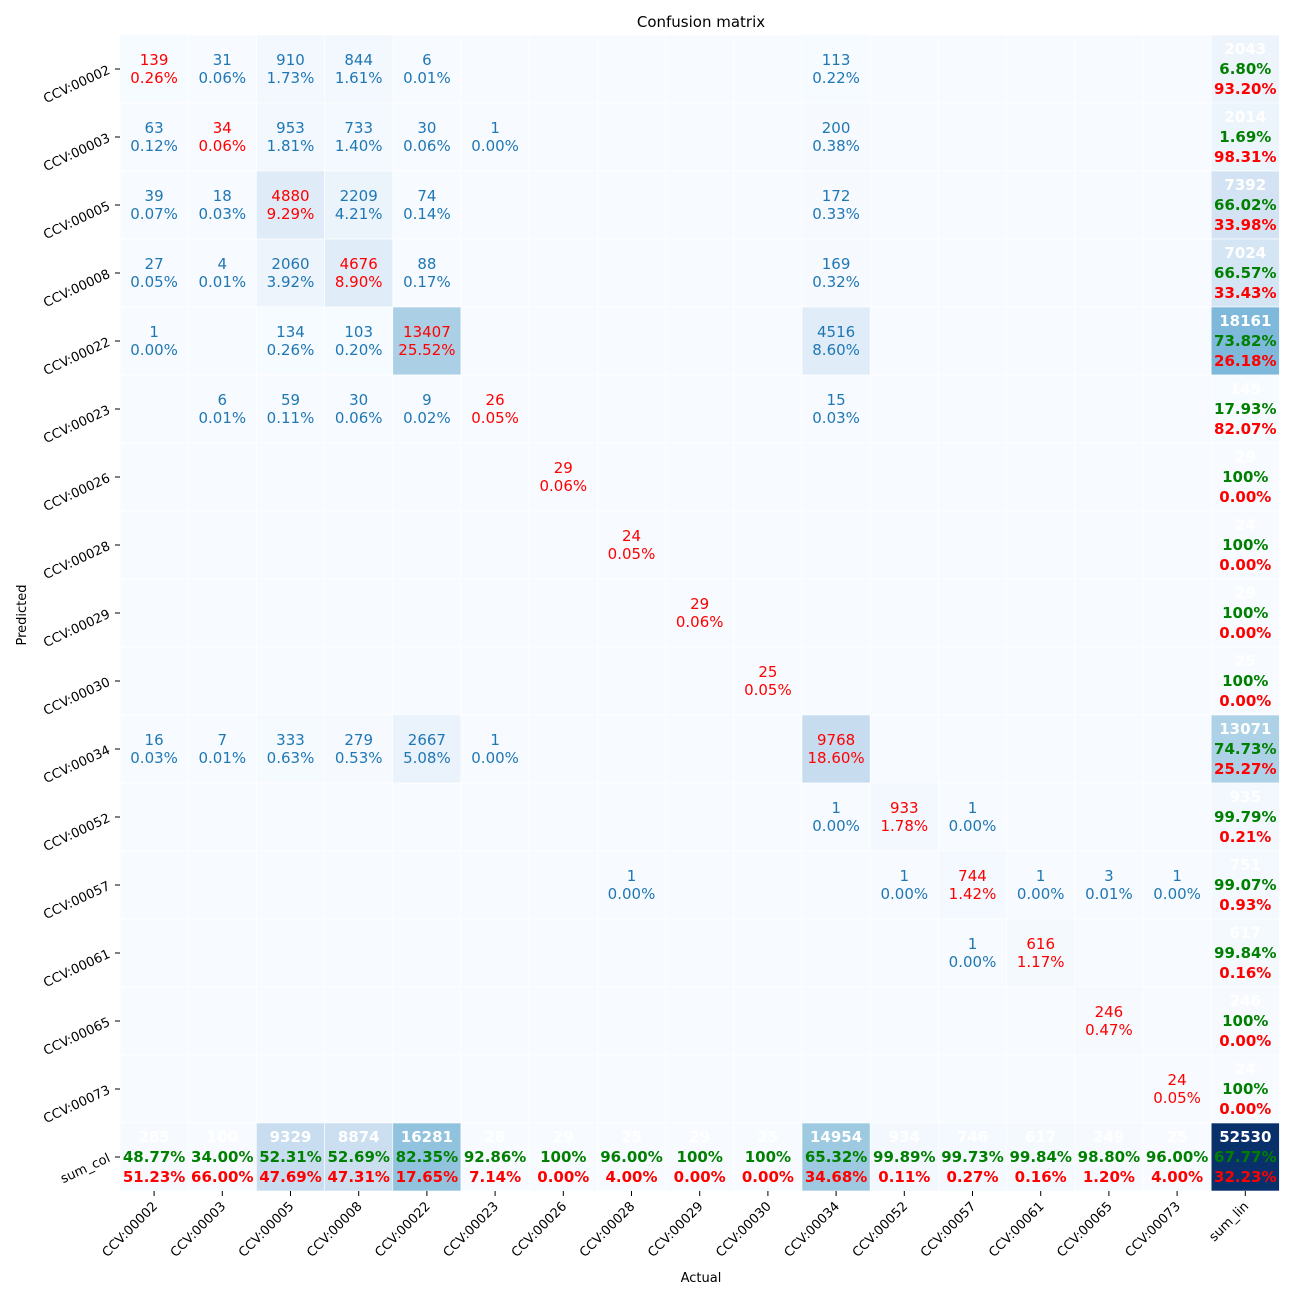  Describe the element at coordinates (1245, 1177) in the screenshot. I see `total-label-line-3: 32.23%` at that location.